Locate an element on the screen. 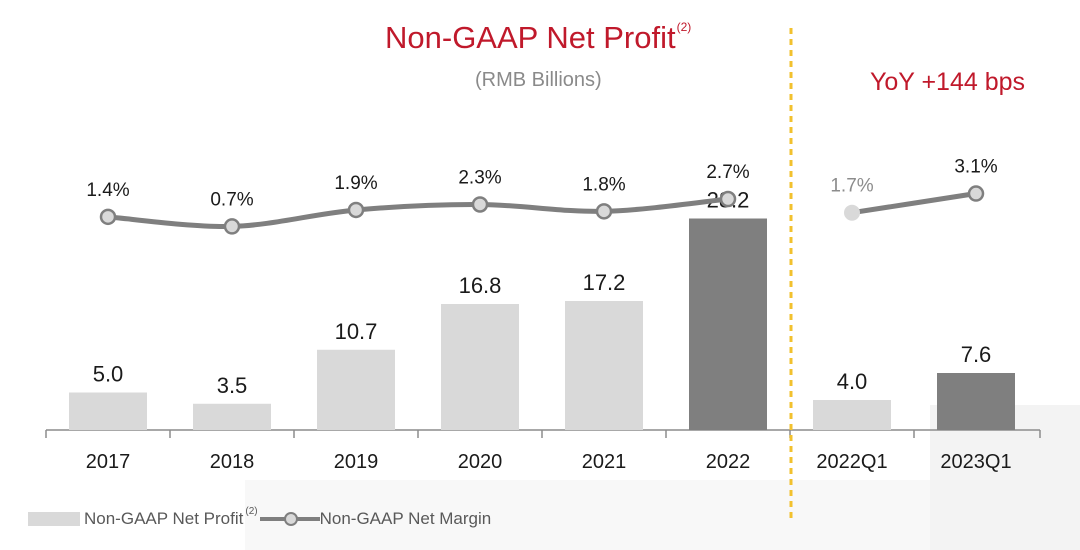 The width and height of the screenshot is (1080, 550). margin-value-label: 0.7% is located at coordinates (231, 199).